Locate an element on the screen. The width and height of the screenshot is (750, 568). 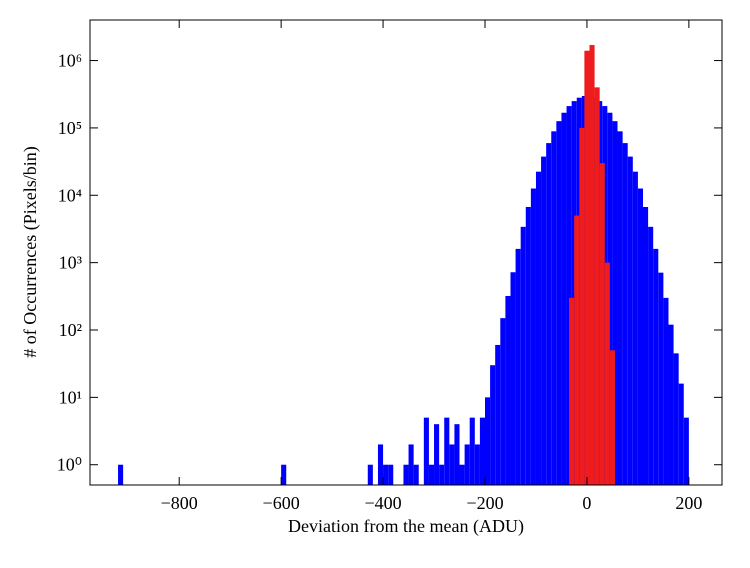
y-axis-label: # of Occurrences (Pixels/bin) is located at coordinates (30, 251).